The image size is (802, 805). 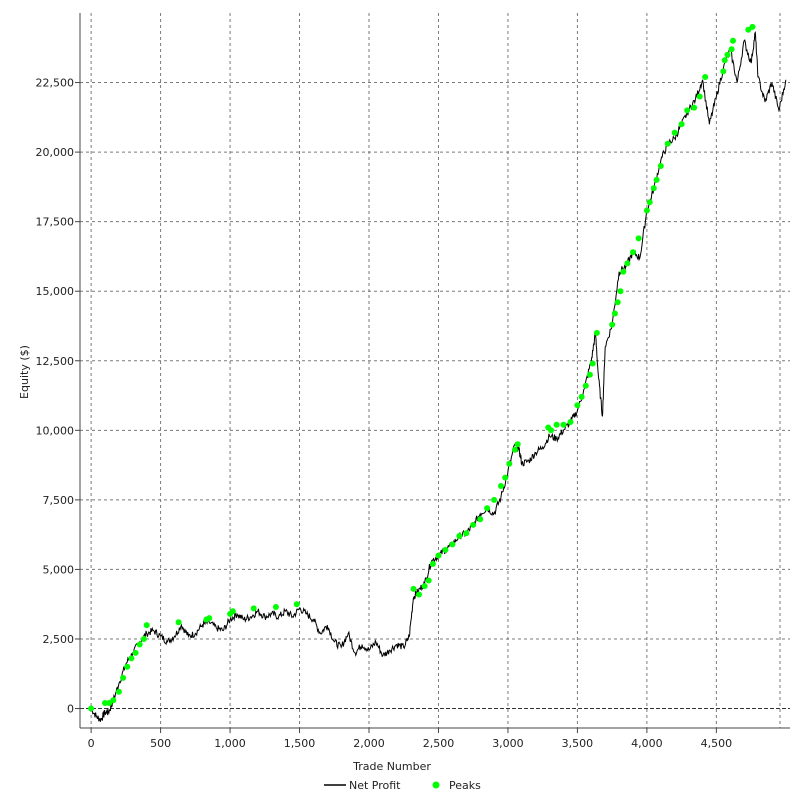 I want to click on y-tick-label: 0, so click(x=70, y=709).